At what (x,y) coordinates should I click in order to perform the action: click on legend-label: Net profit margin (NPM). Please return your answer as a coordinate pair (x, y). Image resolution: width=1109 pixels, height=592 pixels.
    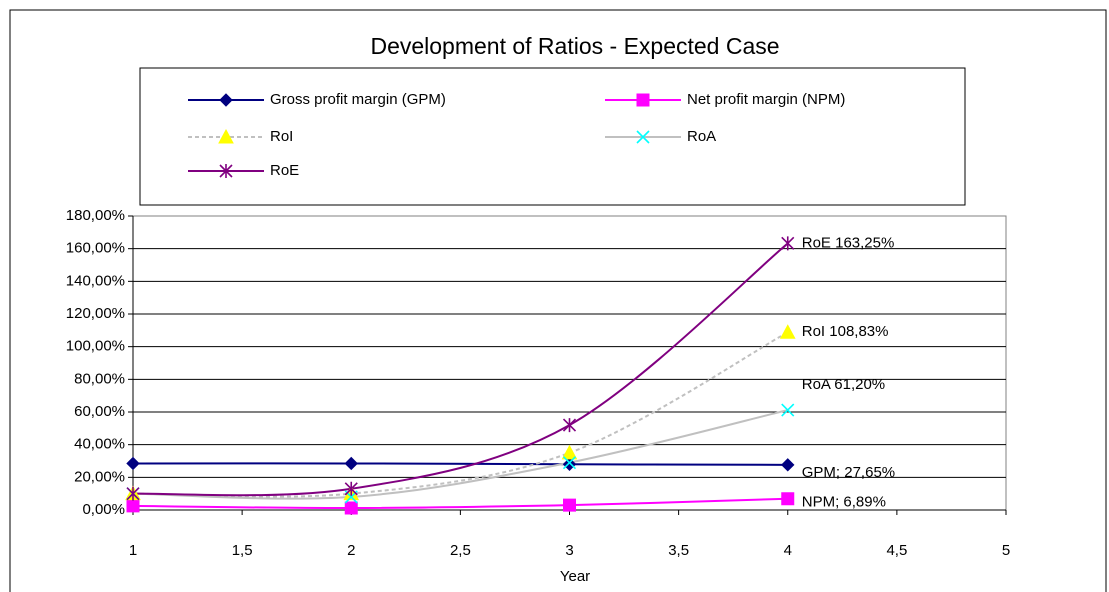
    Looking at the image, I should click on (766, 99).